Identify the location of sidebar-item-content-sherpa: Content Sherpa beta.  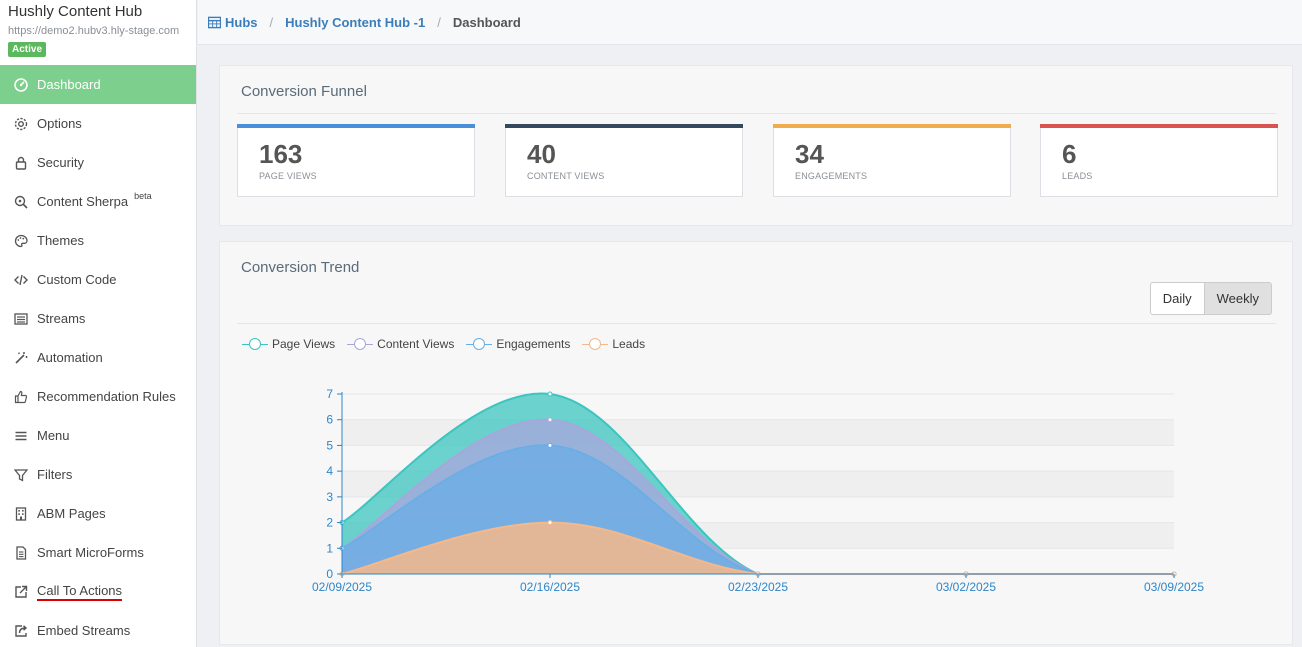
(98, 201).